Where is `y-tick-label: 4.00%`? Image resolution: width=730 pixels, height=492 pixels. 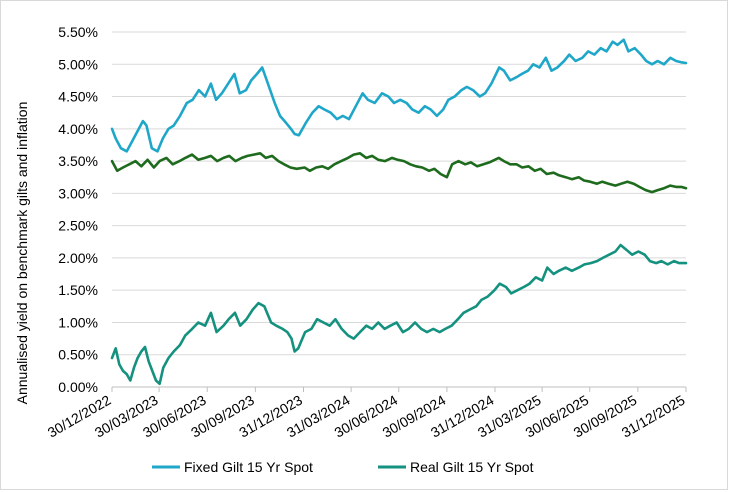 y-tick-label: 4.00% is located at coordinates (78, 129).